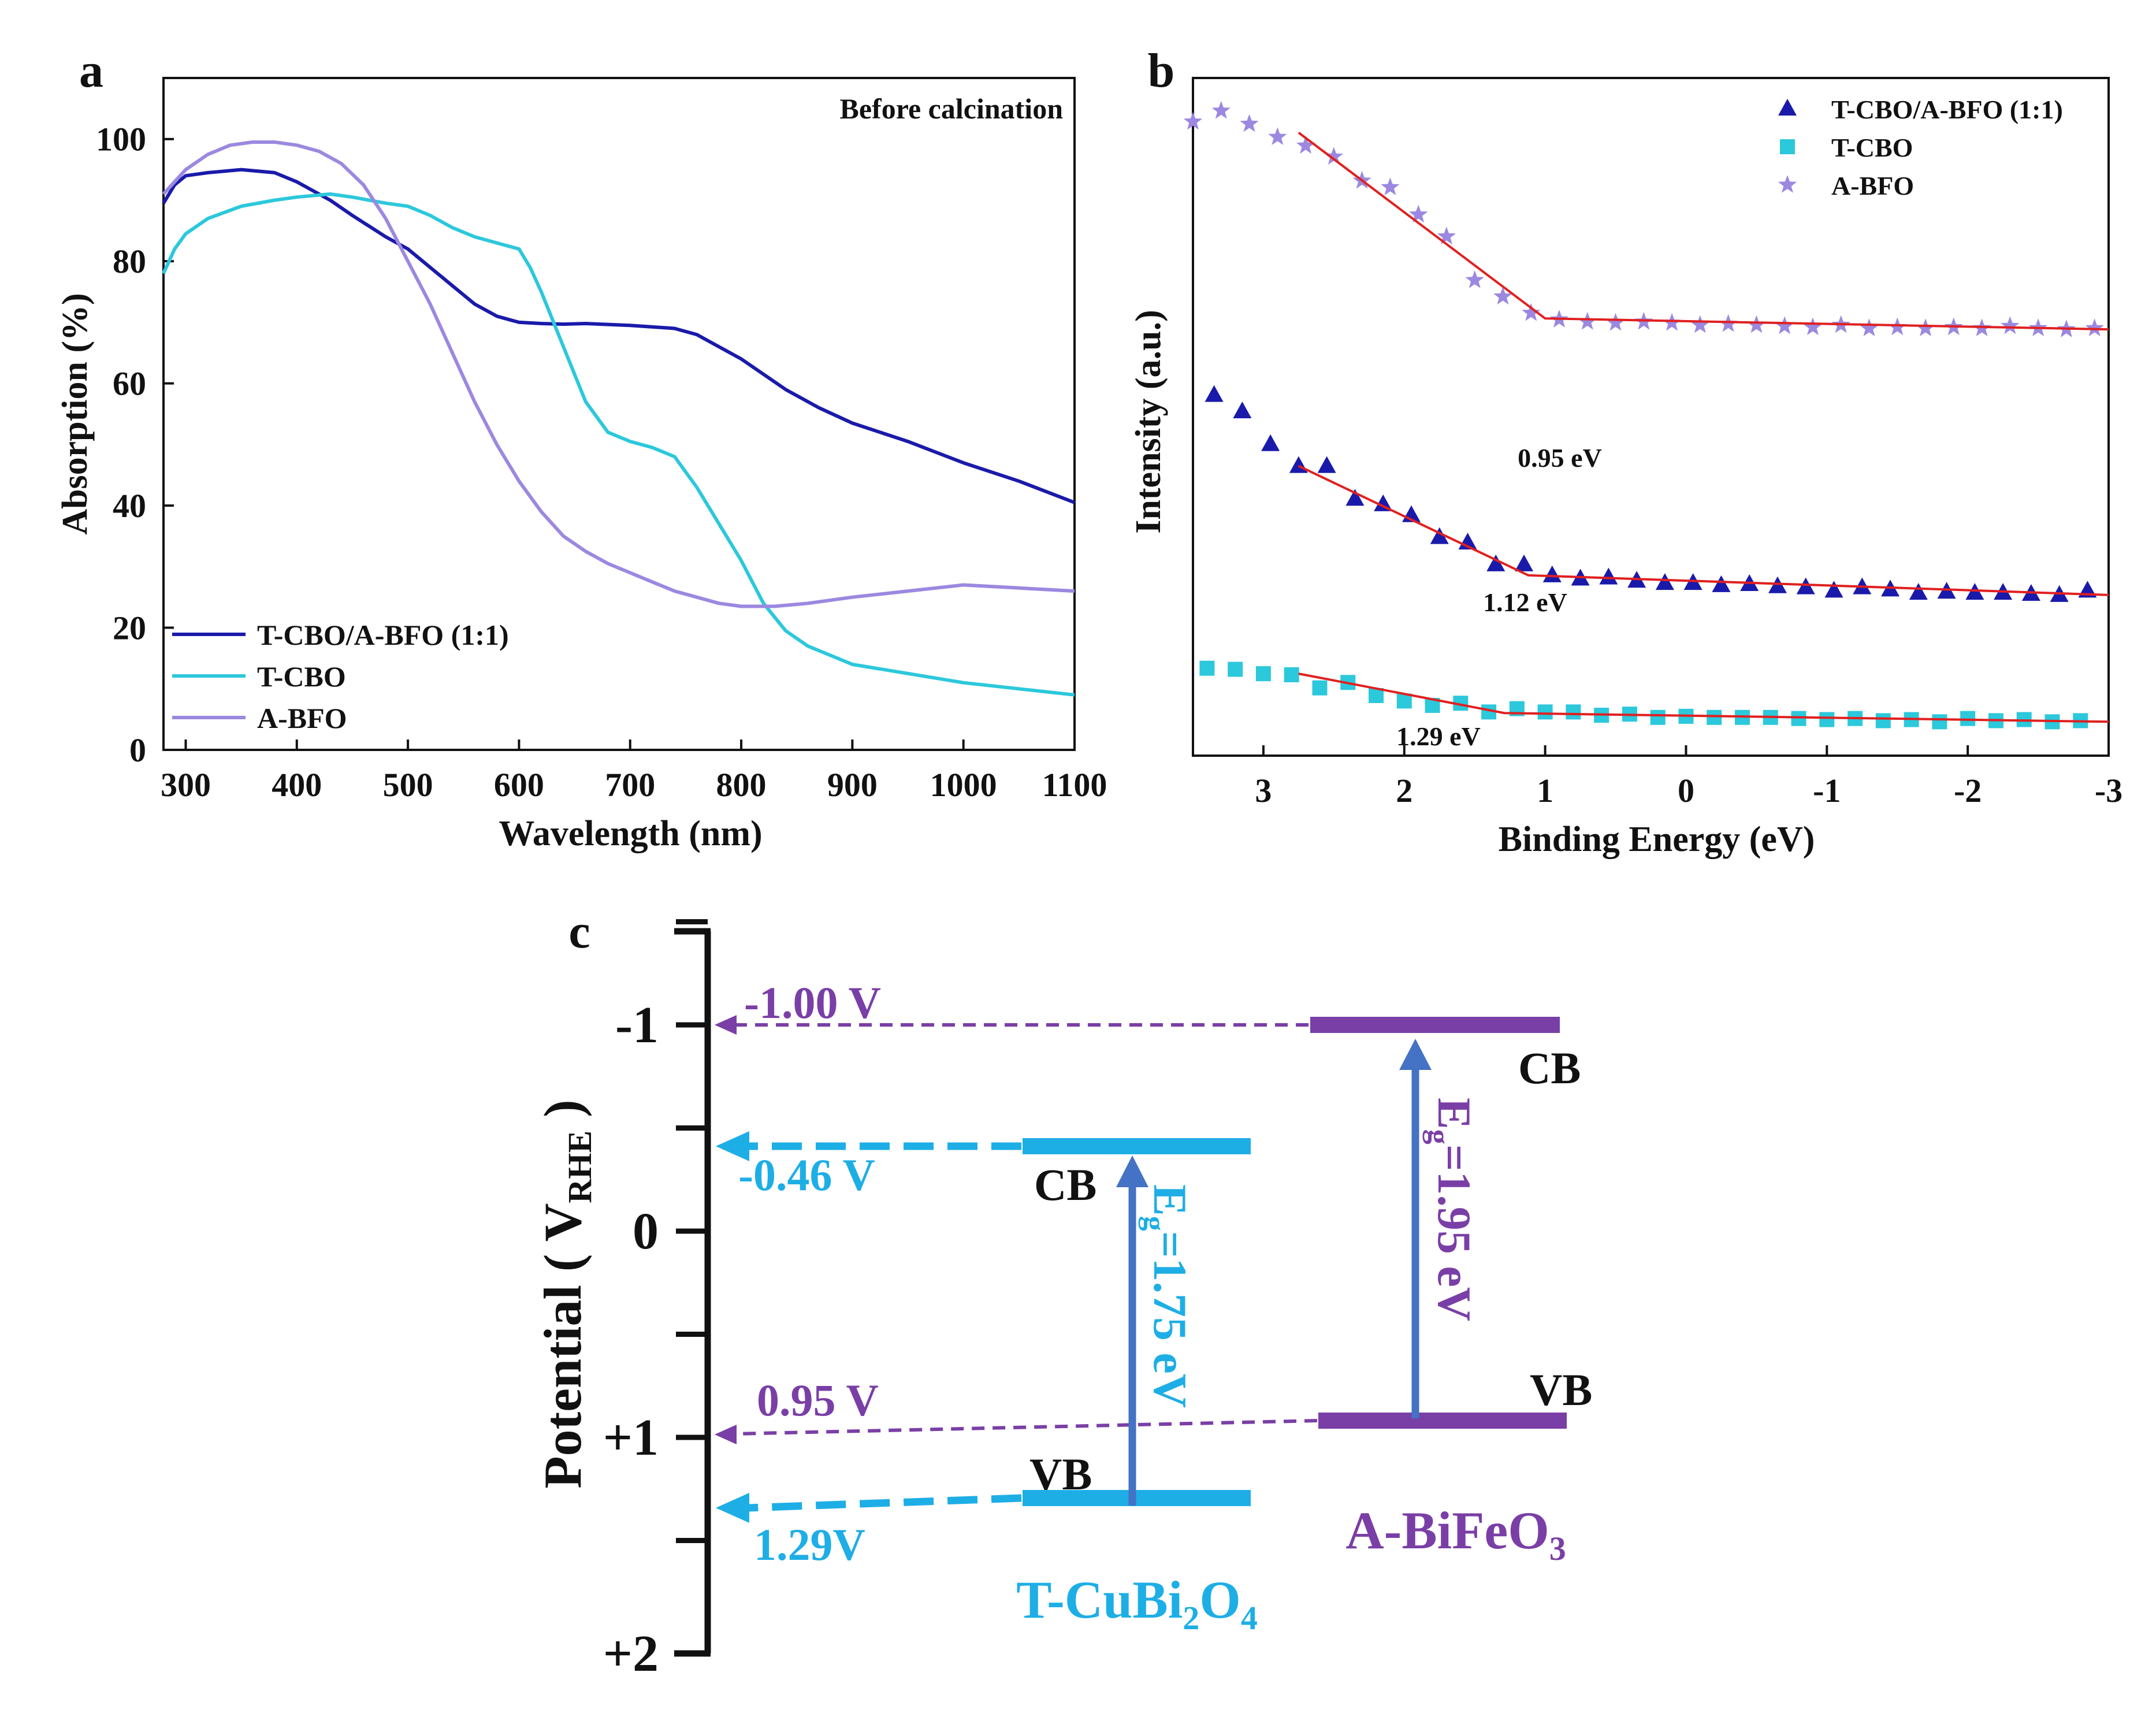 The width and height of the screenshot is (2156, 1717). I want to click on legend-label: T-CBO/A-BFO (1:1), so click(383, 635).